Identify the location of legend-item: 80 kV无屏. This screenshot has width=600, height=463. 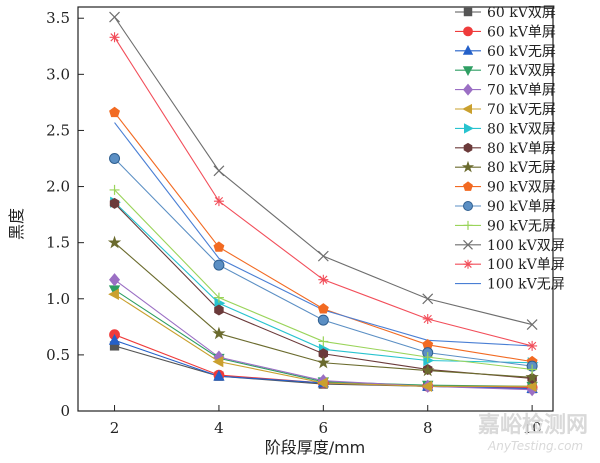
(505, 168).